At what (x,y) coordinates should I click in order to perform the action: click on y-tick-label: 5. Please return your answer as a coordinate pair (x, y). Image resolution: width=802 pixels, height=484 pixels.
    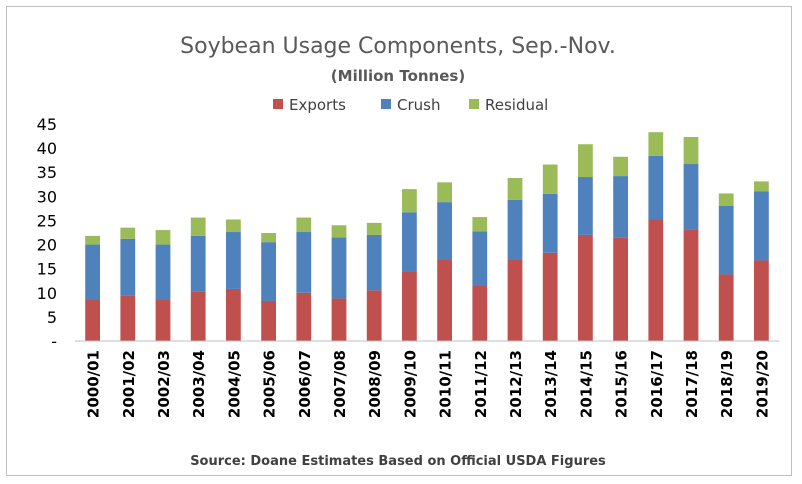
    Looking at the image, I should click on (52, 317).